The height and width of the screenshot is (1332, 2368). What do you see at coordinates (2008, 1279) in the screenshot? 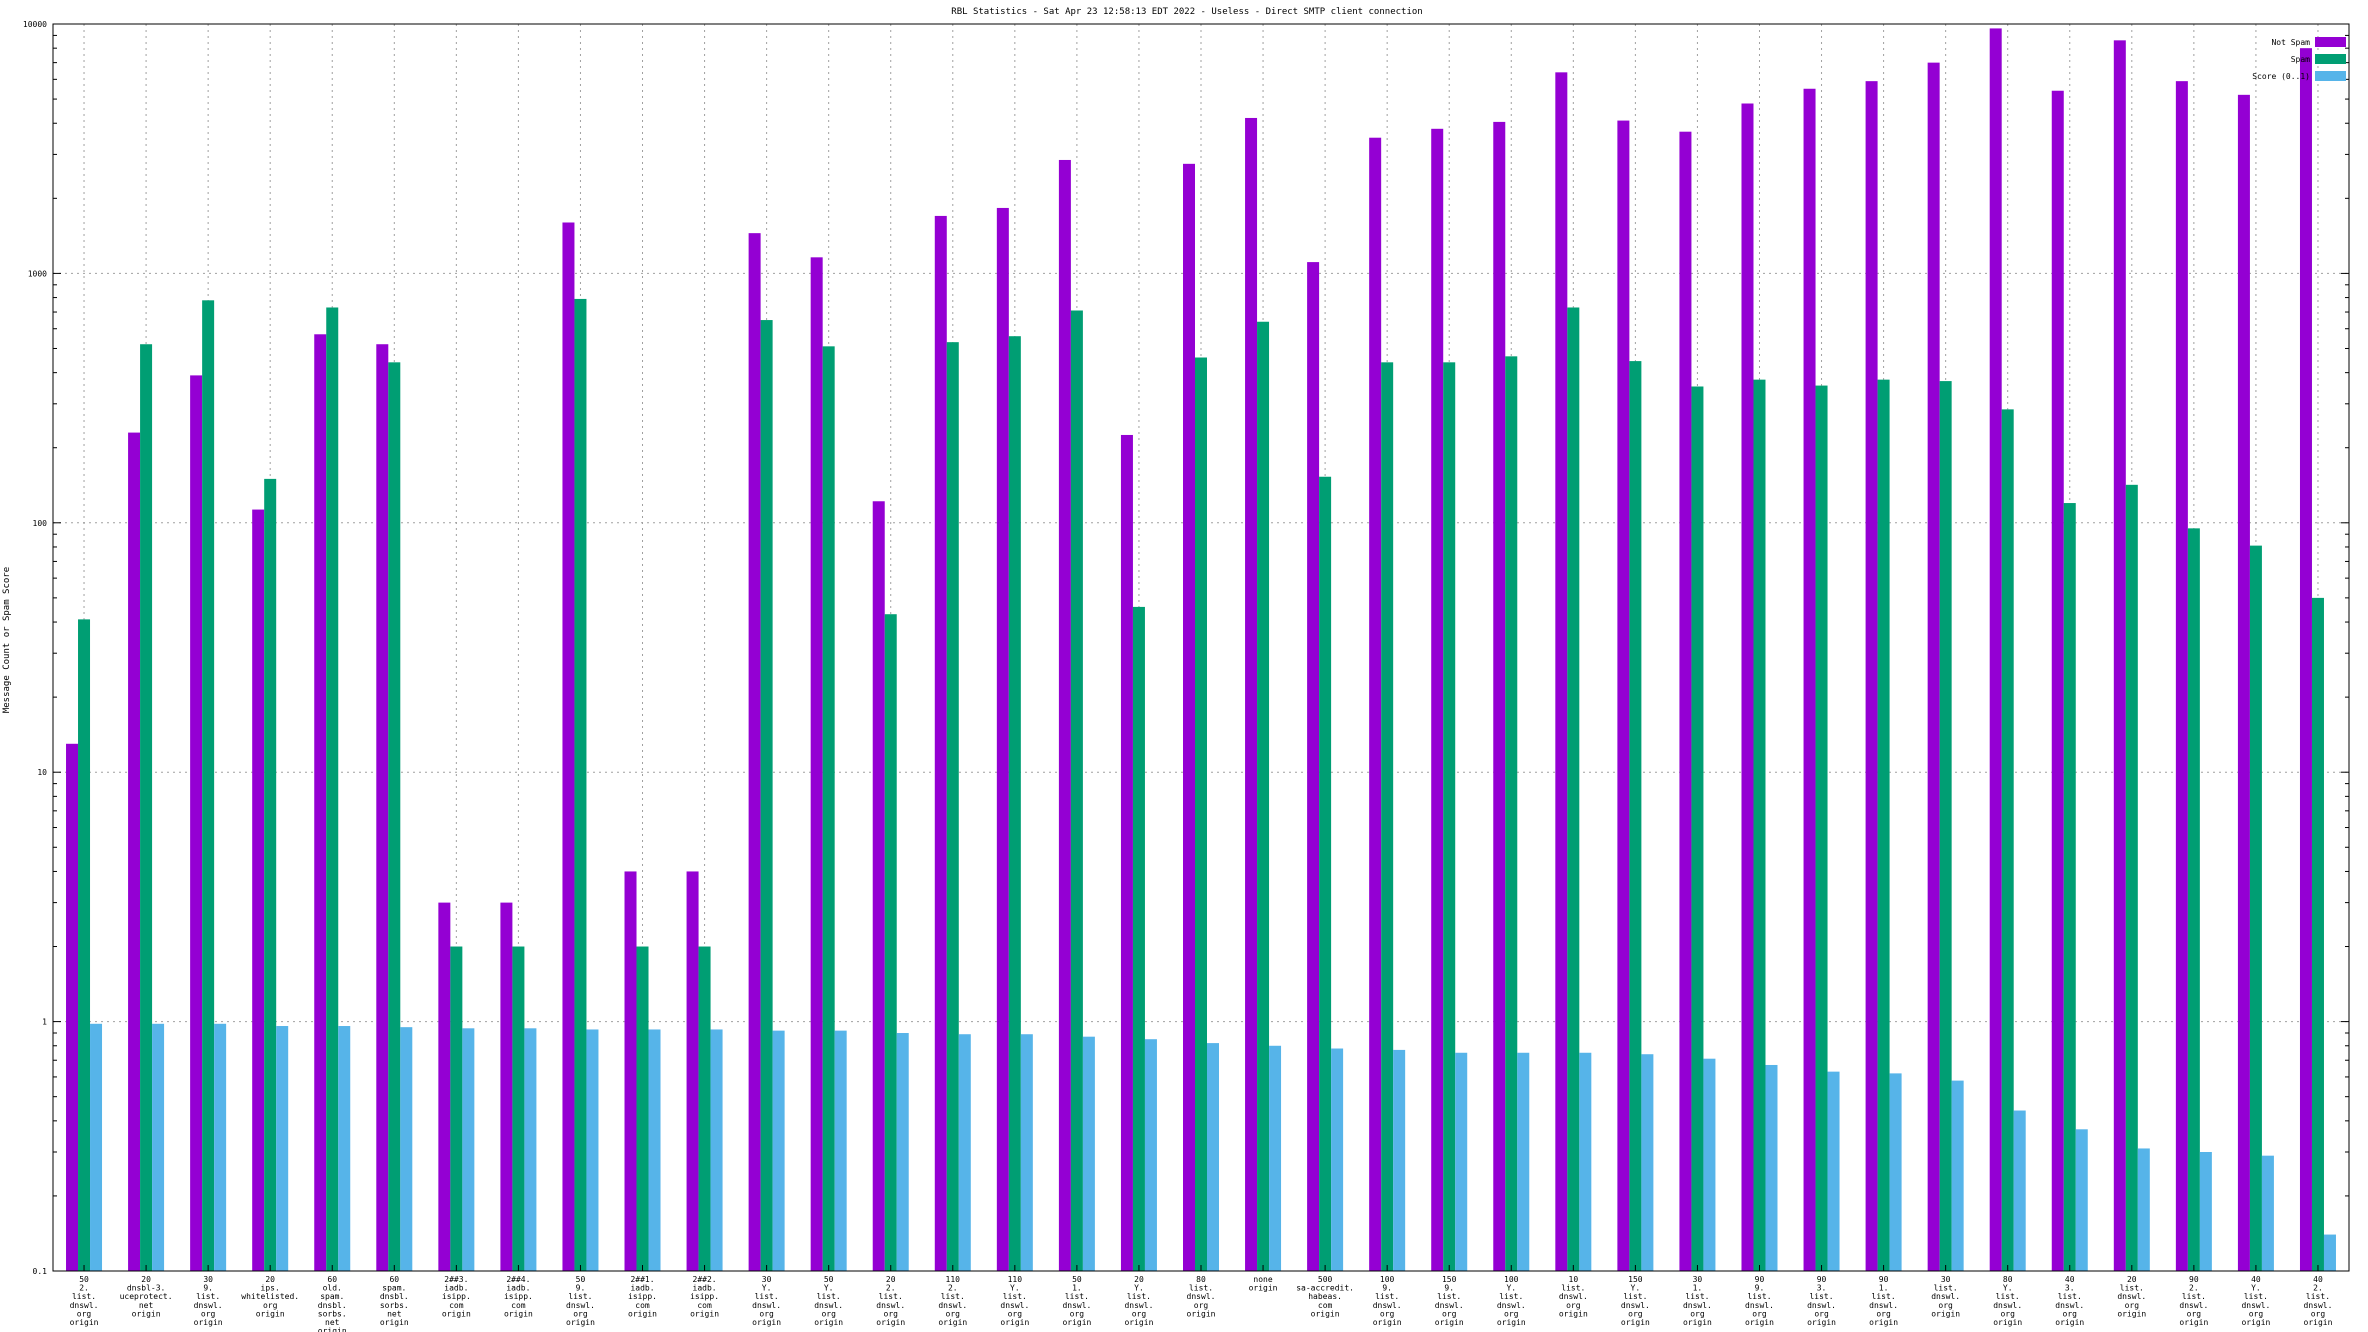
I see `x-tick-label-line: 80` at bounding box center [2008, 1279].